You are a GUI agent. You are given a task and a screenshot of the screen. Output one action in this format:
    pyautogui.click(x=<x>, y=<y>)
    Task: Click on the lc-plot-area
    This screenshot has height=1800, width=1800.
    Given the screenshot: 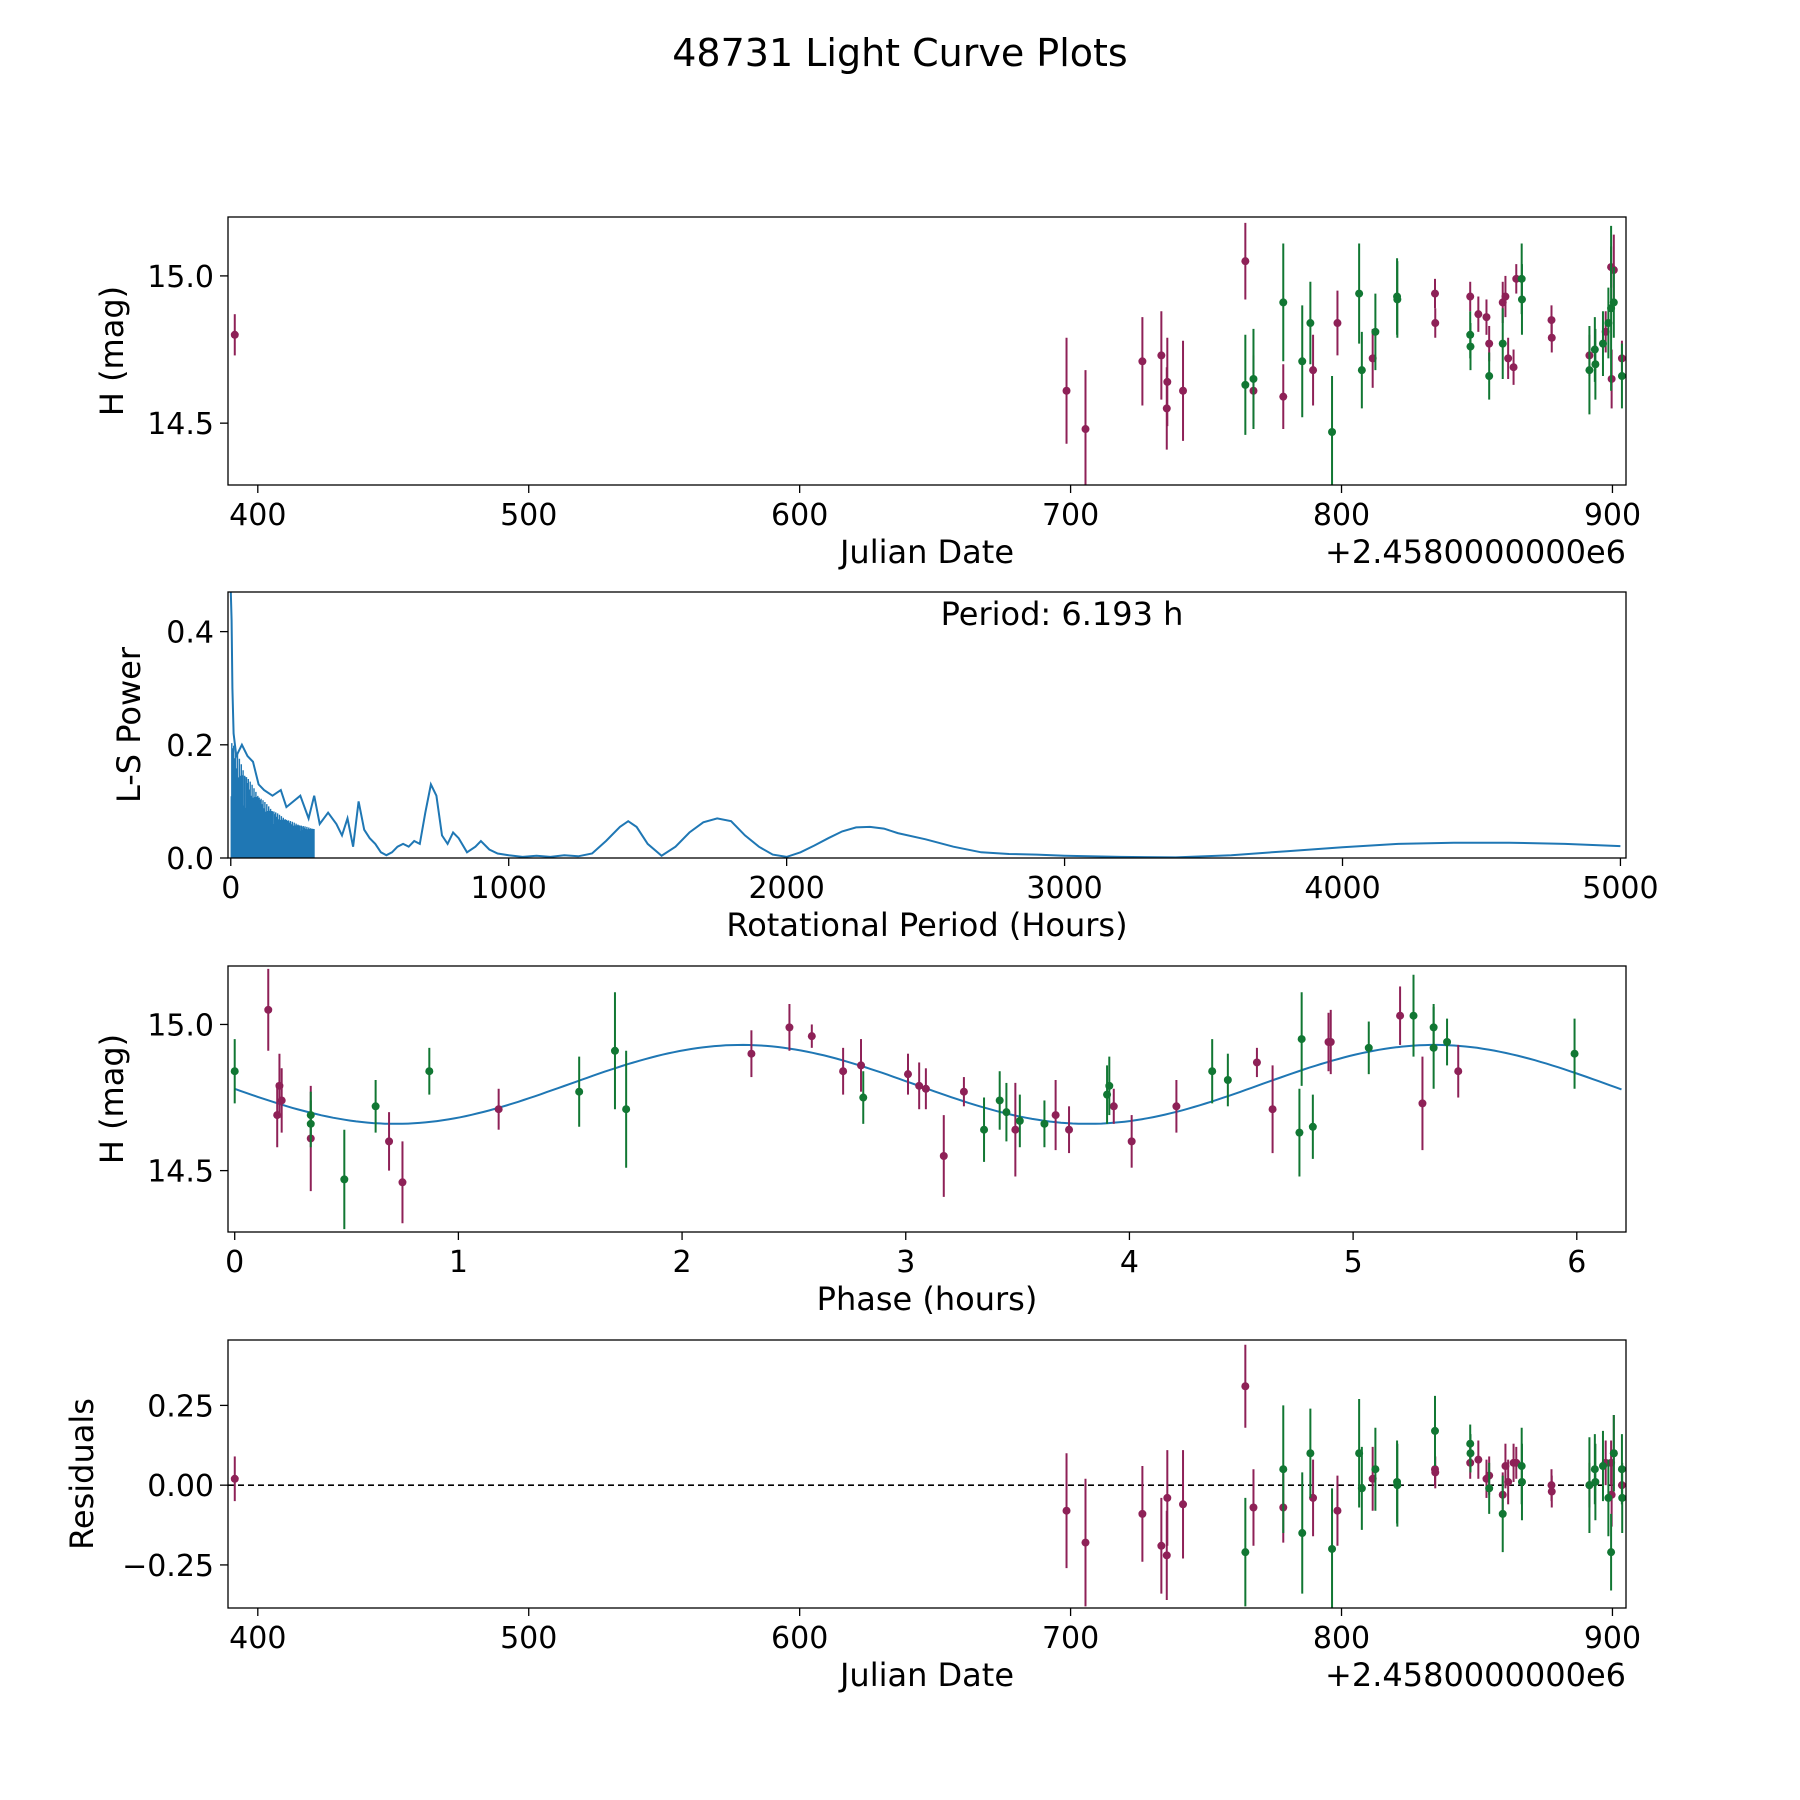 What is the action you would take?
    pyautogui.click(x=928, y=353)
    